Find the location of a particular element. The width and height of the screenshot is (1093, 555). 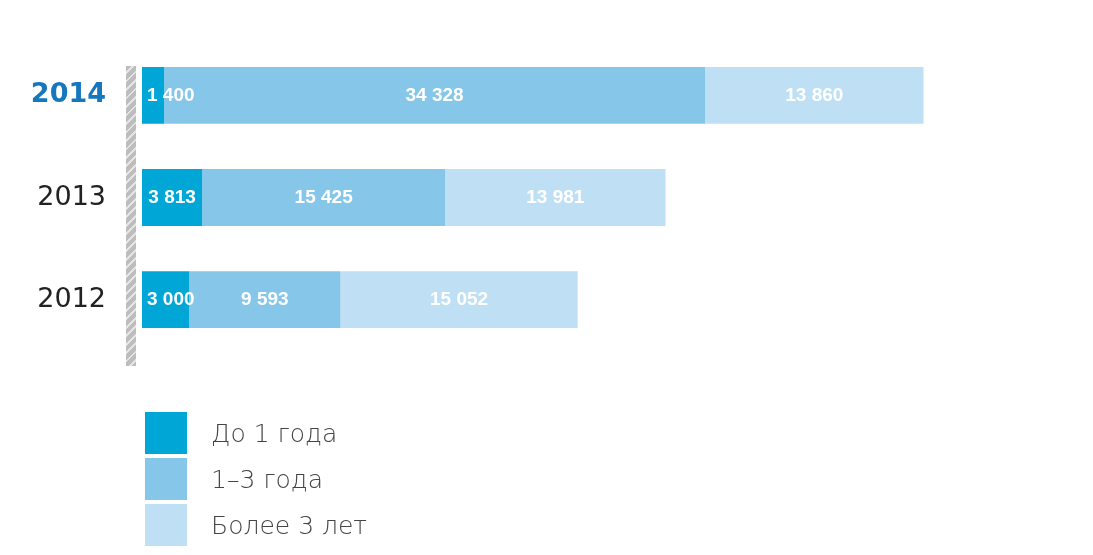

data-label: 34 328 is located at coordinates (434, 94).